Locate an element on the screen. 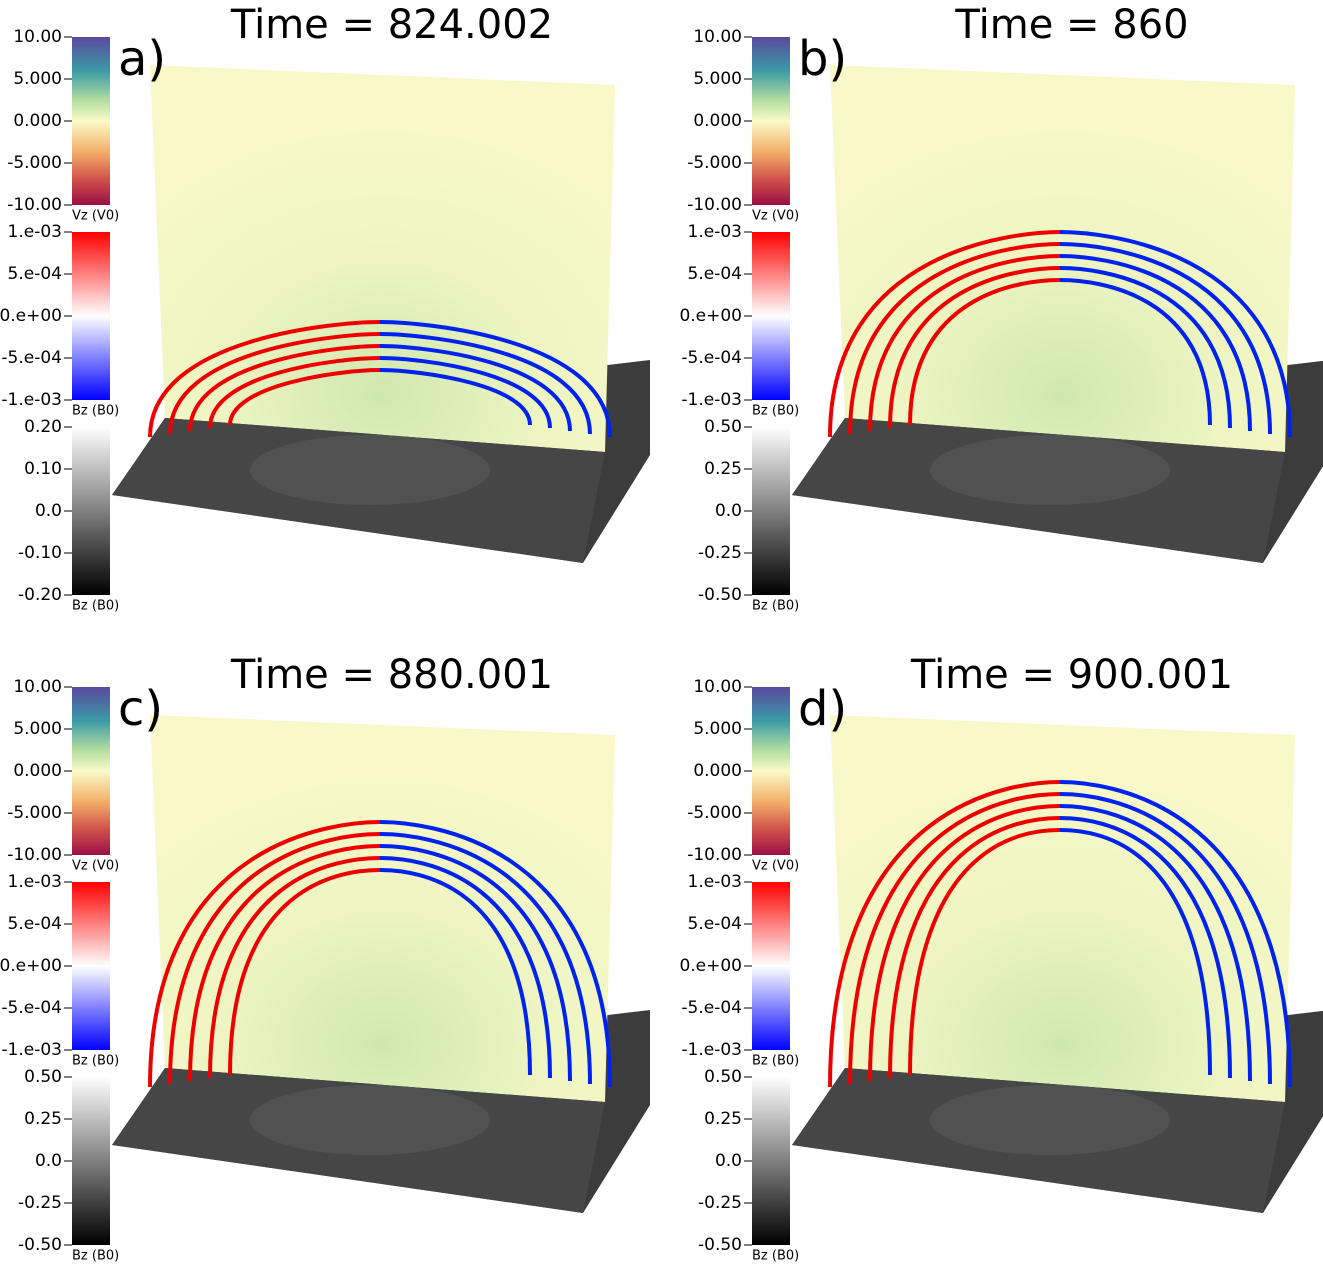  colorbar-tick-label: -10.00 is located at coordinates (34, 205).